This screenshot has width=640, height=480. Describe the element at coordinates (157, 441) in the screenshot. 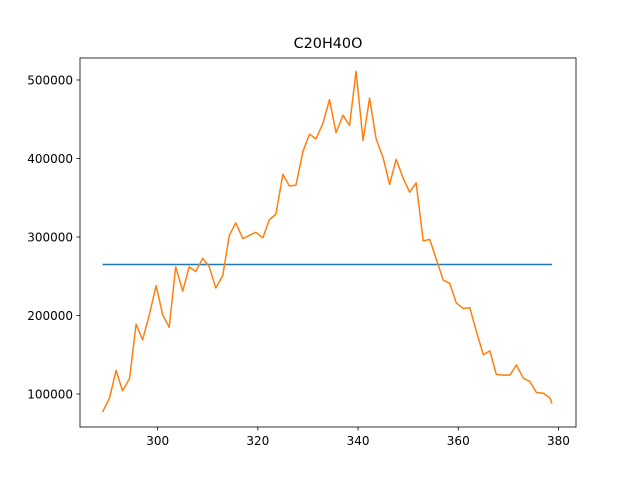

I see `x-tick-label: 300` at that location.